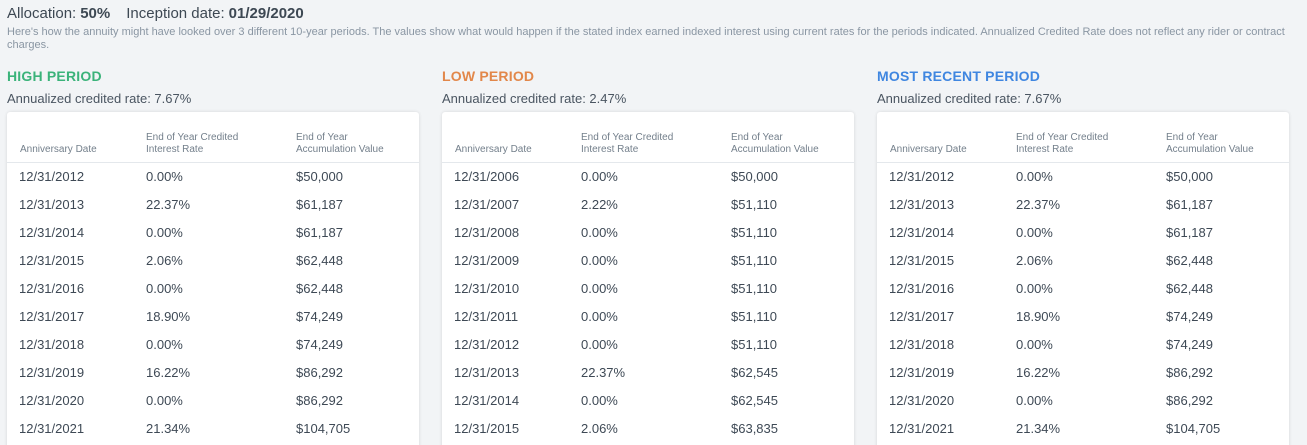 This screenshot has height=445, width=1307. I want to click on cell-anniversary-date: 12/31/2014, so click(52, 232).